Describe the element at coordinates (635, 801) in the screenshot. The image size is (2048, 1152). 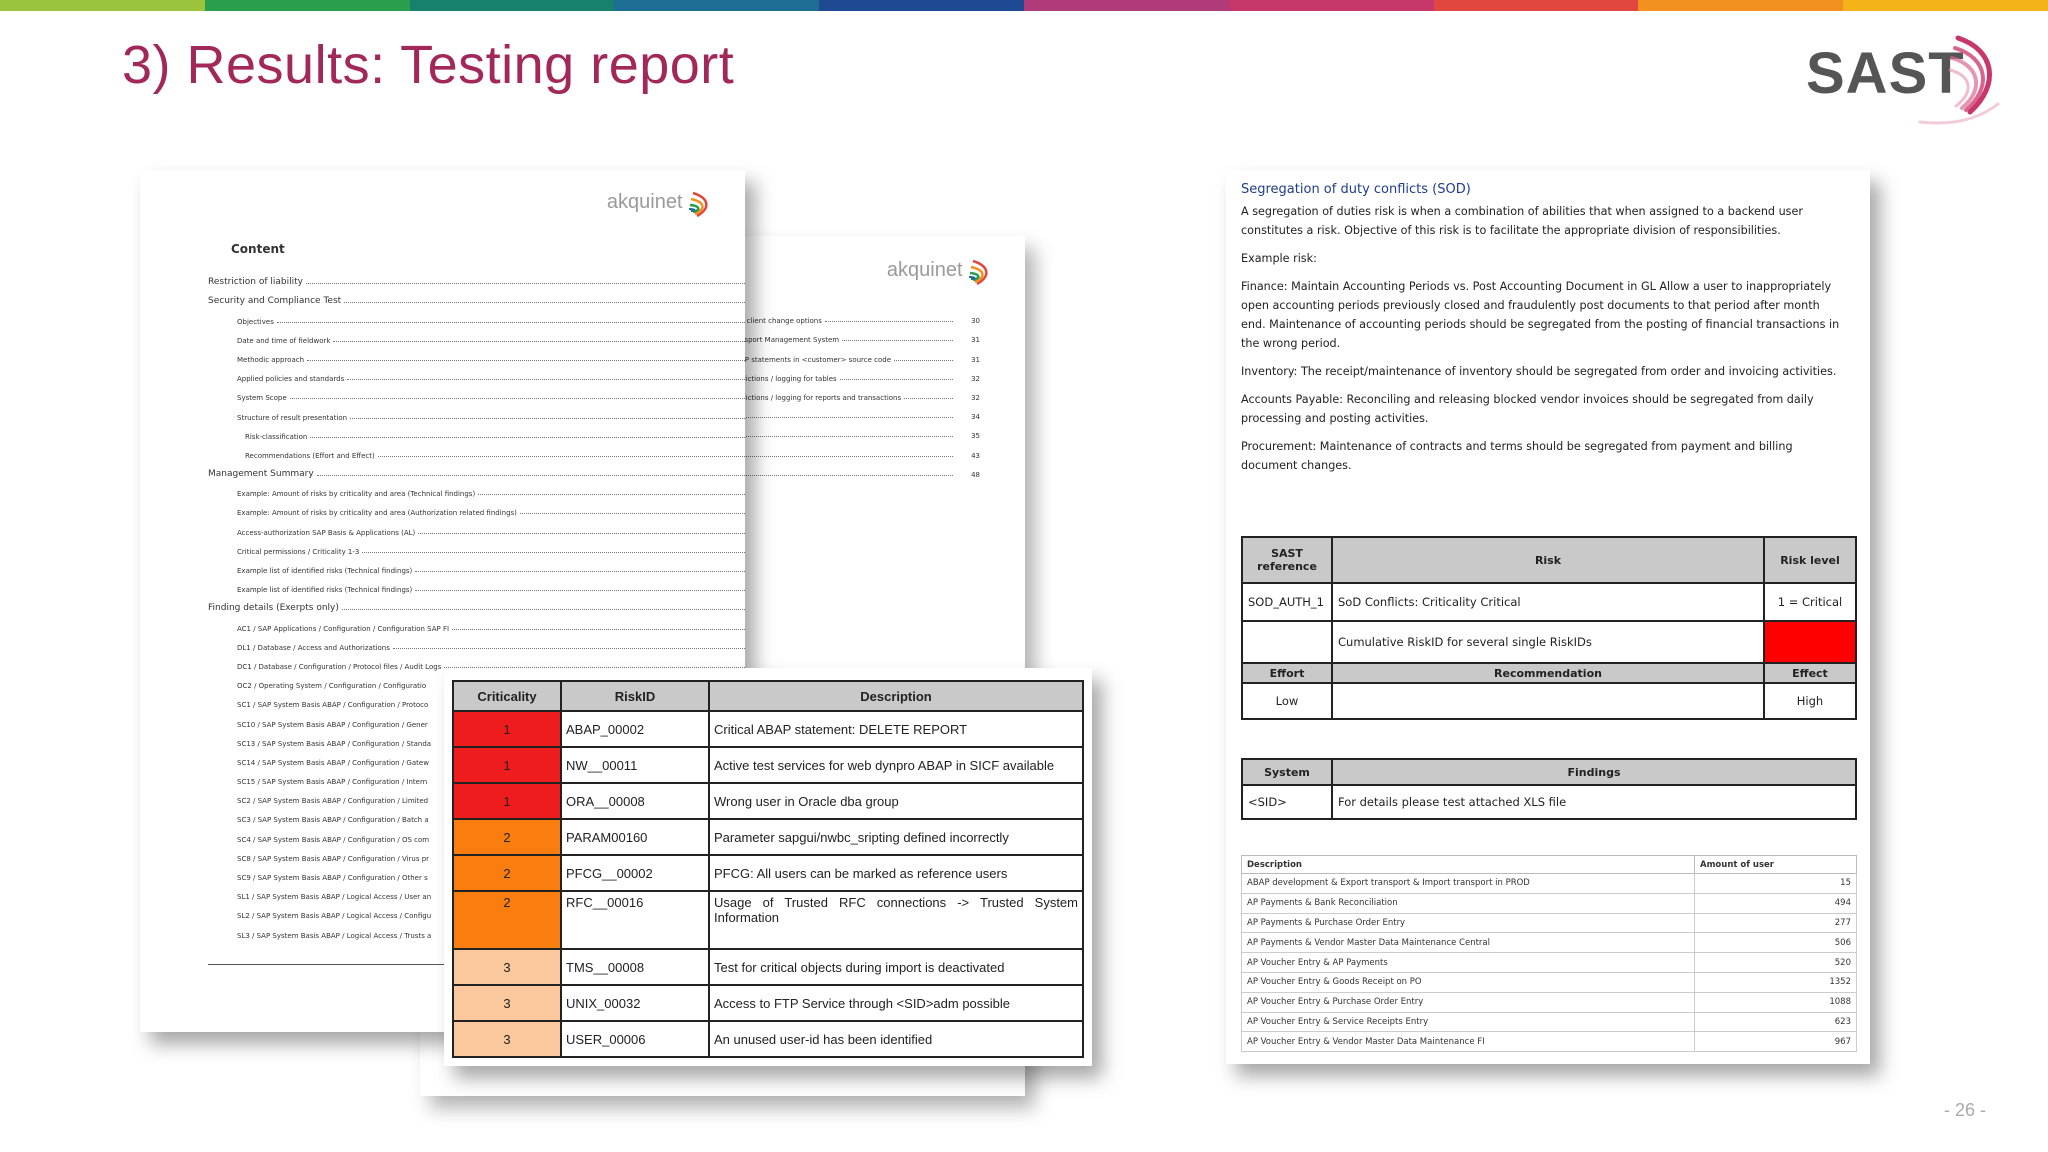
I see `risk-id-cell: ORA__00008` at that location.